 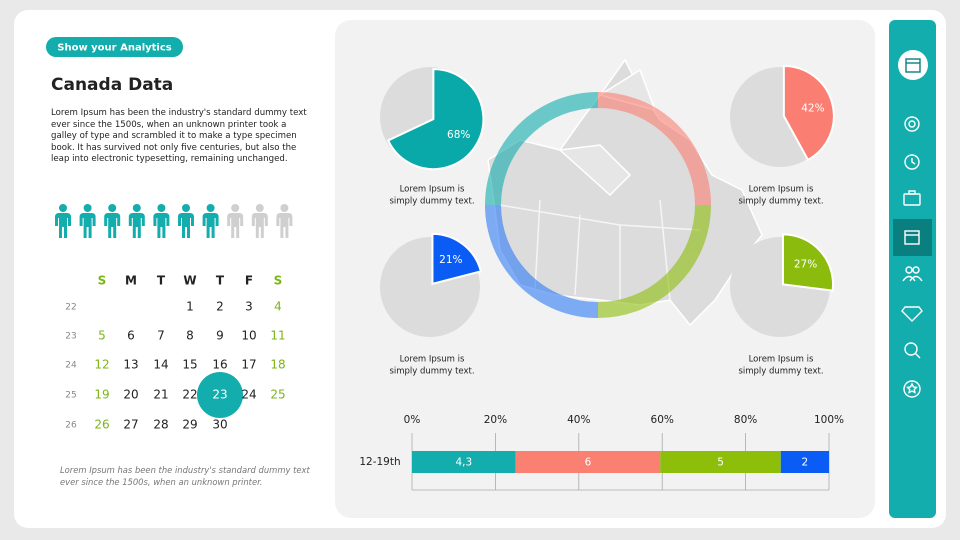 What do you see at coordinates (720, 463) in the screenshot?
I see `bar-label: 5` at bounding box center [720, 463].